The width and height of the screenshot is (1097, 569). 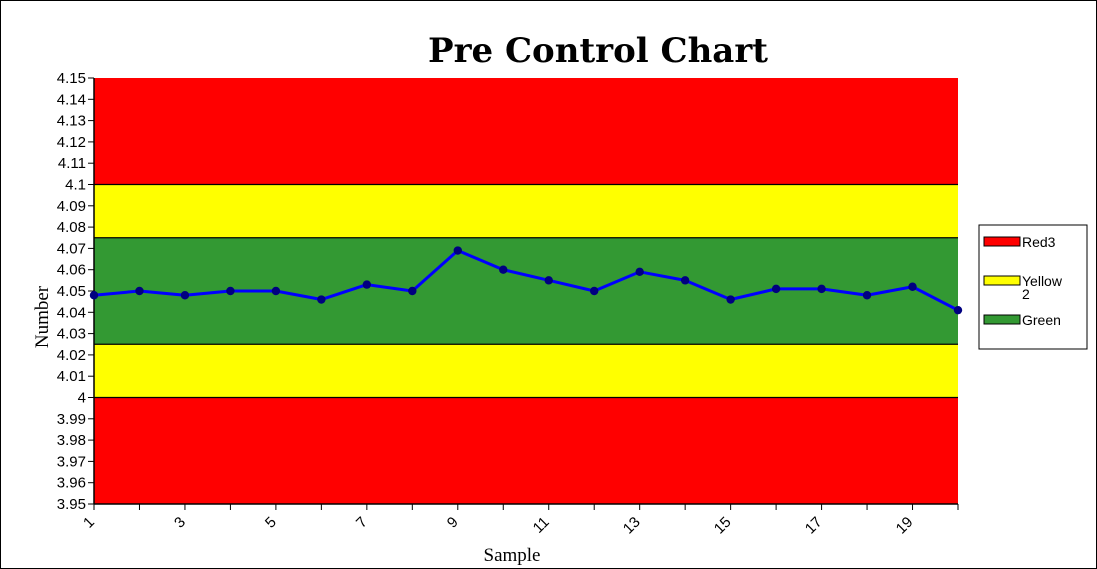 I want to click on zone-yellow-bottom, so click(x=526, y=371).